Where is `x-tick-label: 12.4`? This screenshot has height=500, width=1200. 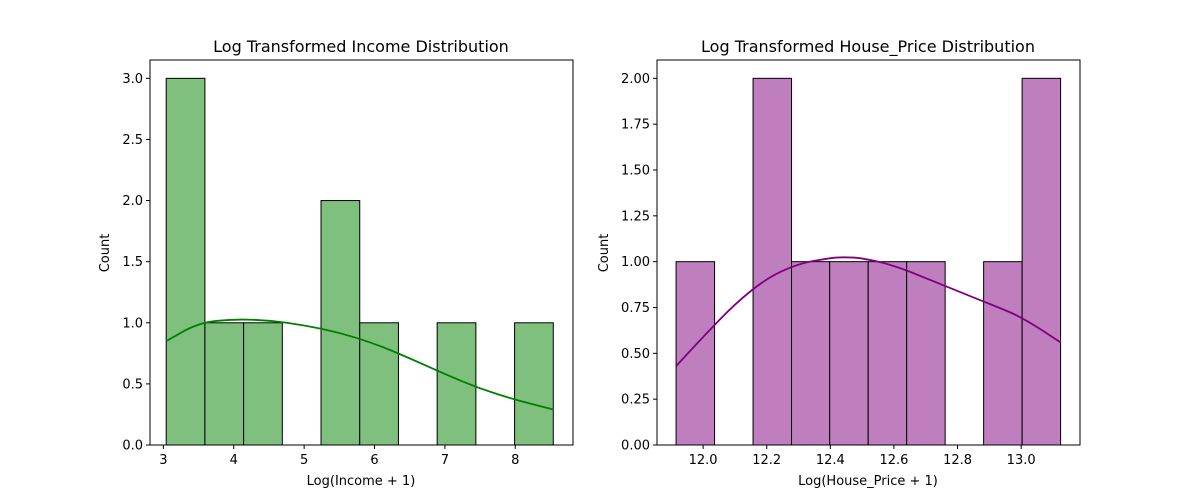
x-tick-label: 12.4 is located at coordinates (830, 460).